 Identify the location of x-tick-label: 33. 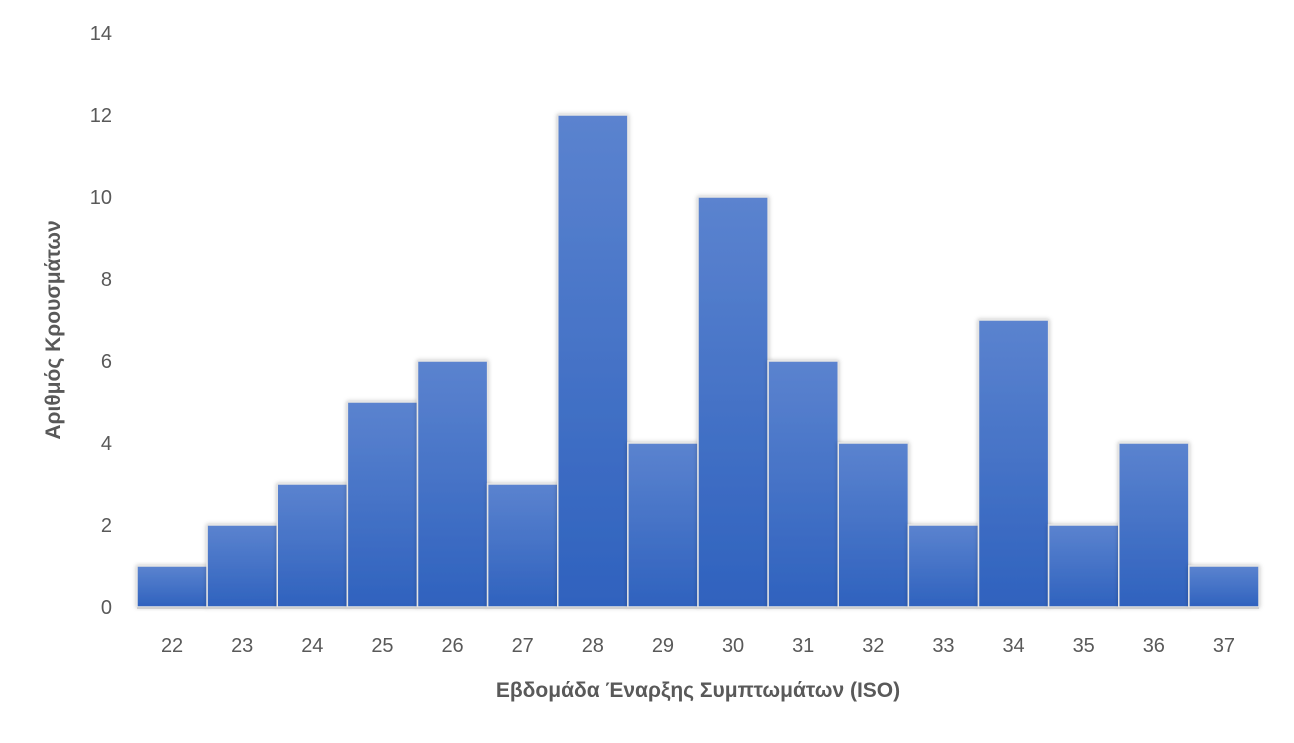
(943, 646).